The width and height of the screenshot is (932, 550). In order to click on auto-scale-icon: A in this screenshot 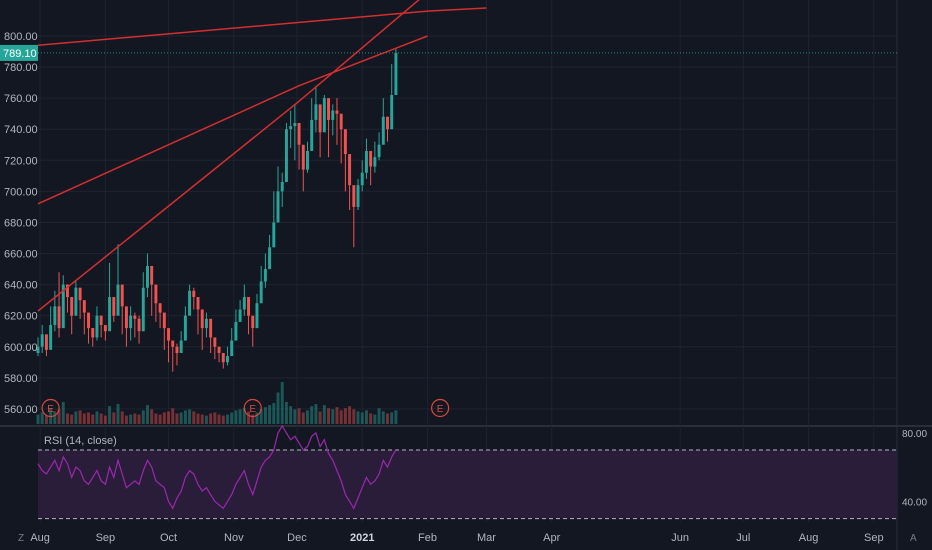, I will do `click(913, 538)`.